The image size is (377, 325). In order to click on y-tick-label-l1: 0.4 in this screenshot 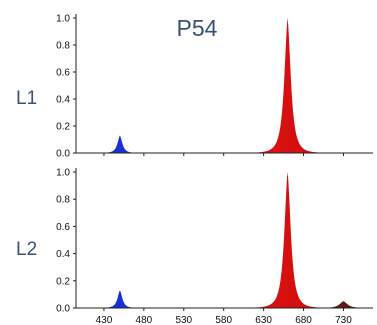, I will do `click(63, 100)`.